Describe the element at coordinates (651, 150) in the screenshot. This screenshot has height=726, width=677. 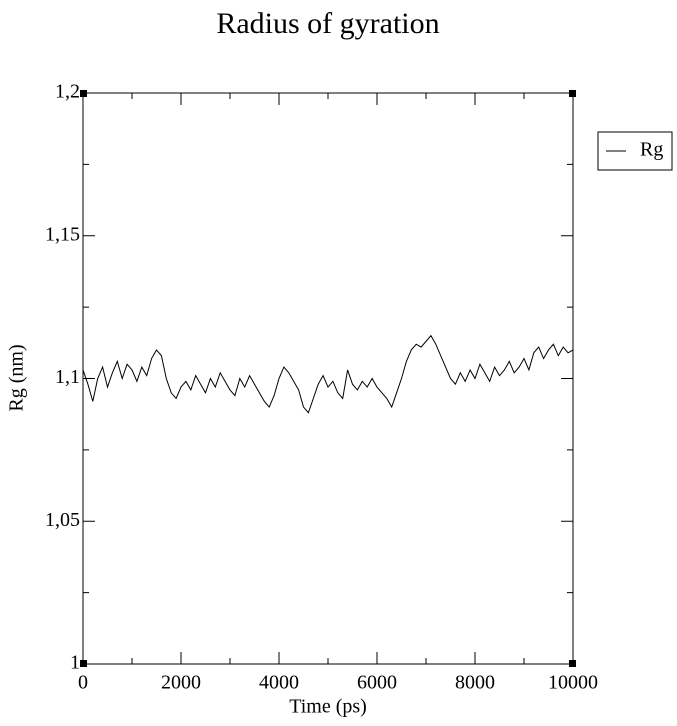
I see `legend-label: Rg` at that location.